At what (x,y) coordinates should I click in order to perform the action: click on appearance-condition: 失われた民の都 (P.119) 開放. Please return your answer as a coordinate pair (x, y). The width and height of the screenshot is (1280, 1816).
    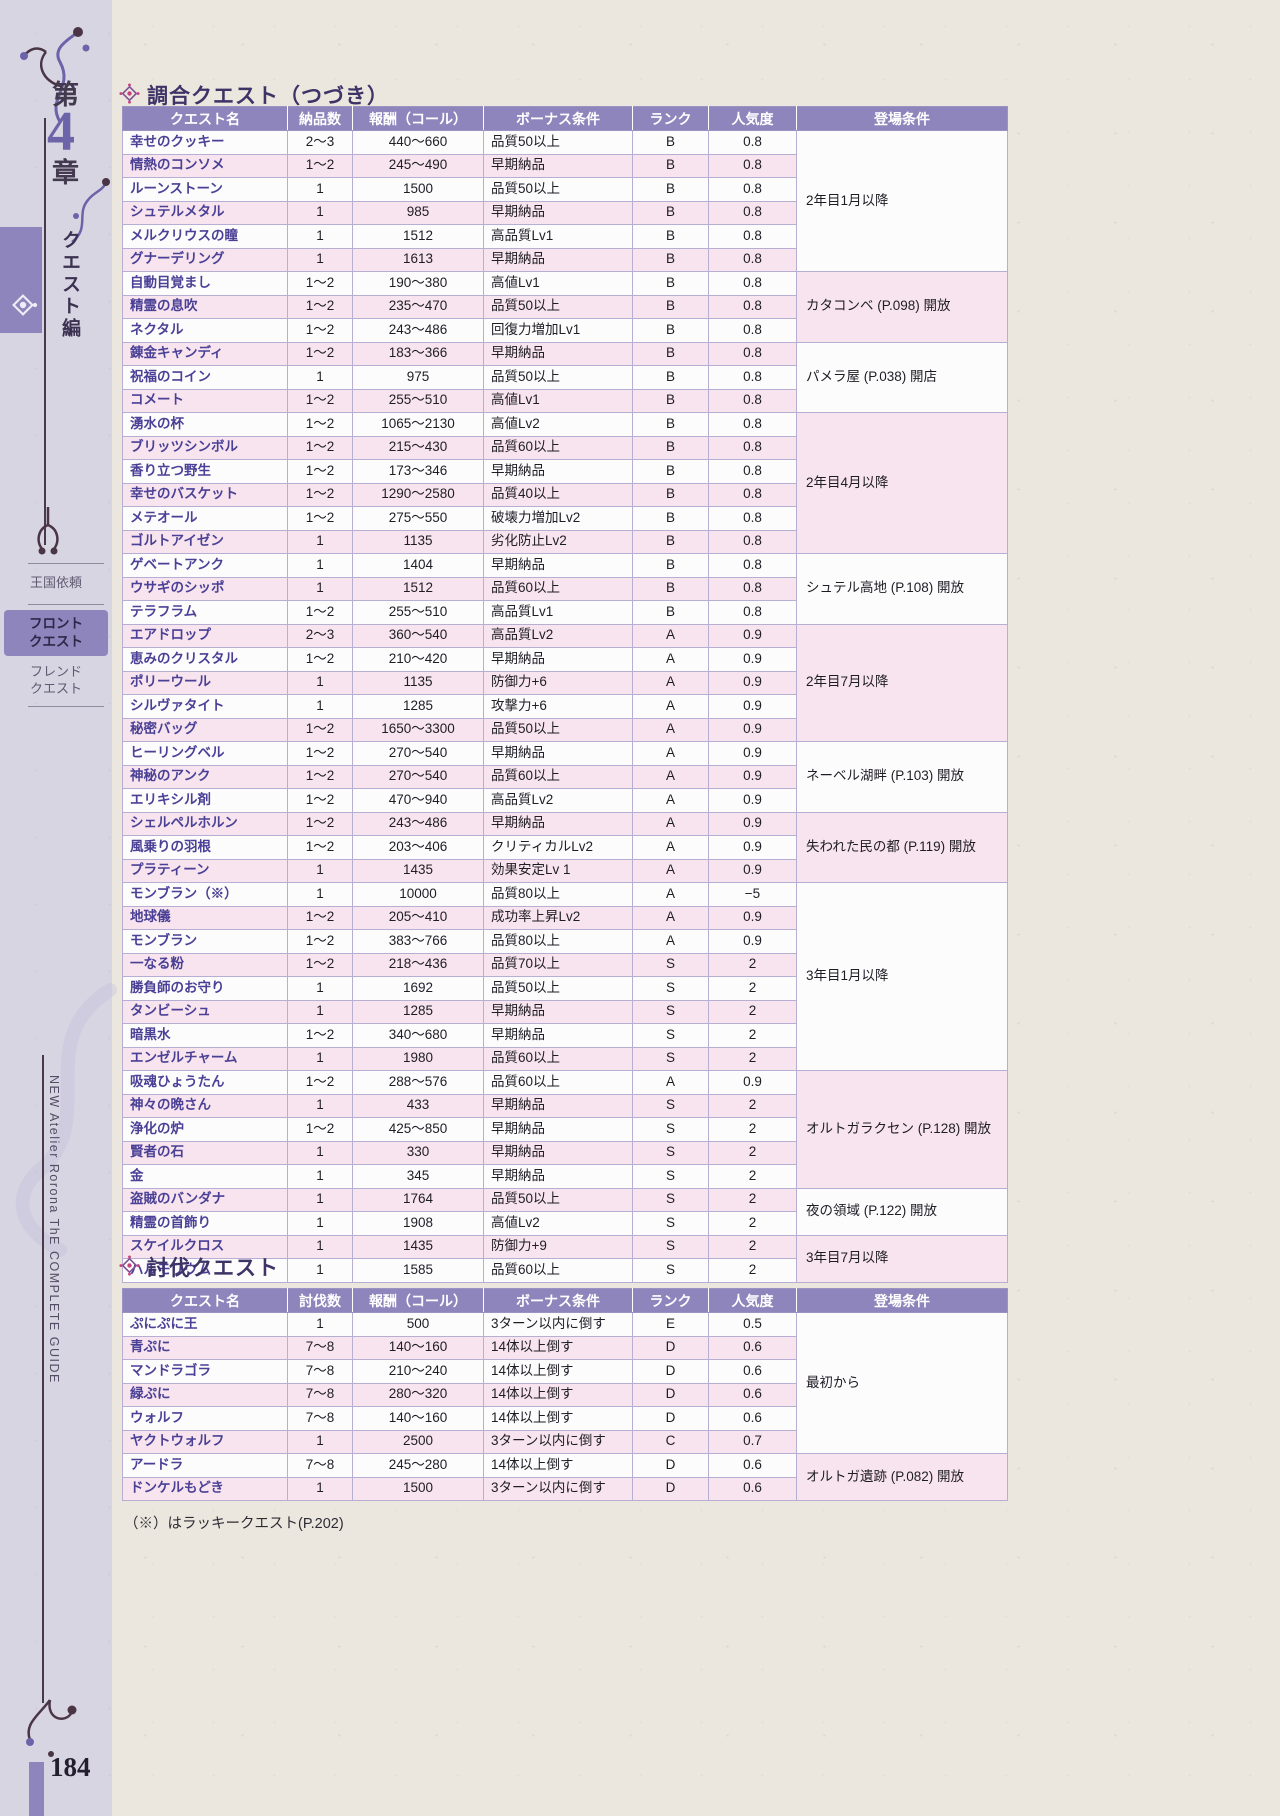
    Looking at the image, I should click on (902, 847).